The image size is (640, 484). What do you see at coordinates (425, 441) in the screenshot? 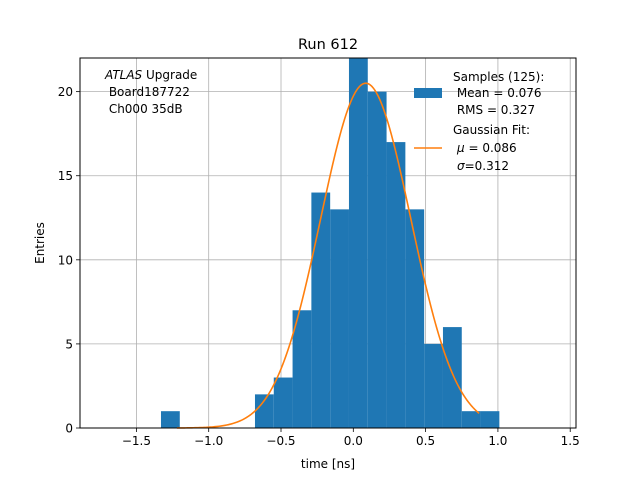
I see `x-tick-label: 0.5` at bounding box center [425, 441].